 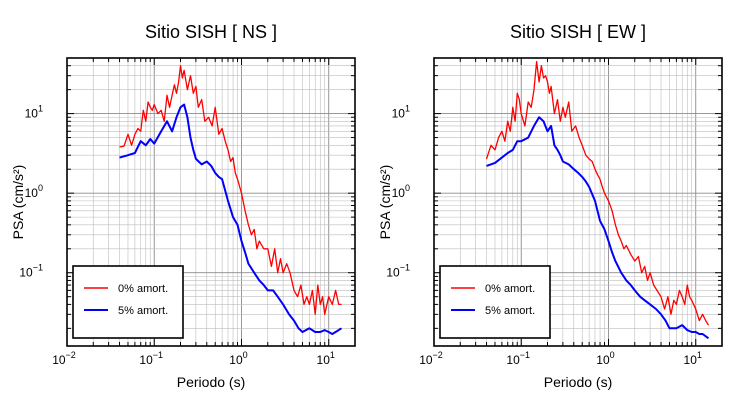 What do you see at coordinates (143, 289) in the screenshot?
I see `legend-label-0pct-ns: 0% amort.` at bounding box center [143, 289].